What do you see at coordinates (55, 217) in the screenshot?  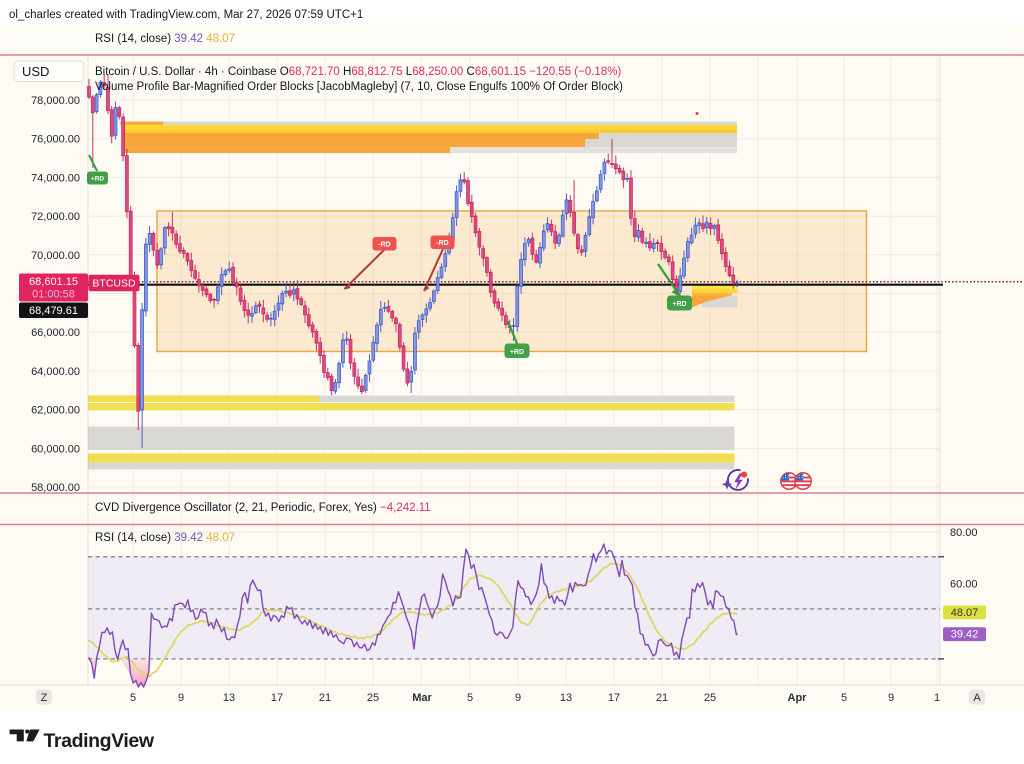 I see `svg-text: 72,000.00` at bounding box center [55, 217].